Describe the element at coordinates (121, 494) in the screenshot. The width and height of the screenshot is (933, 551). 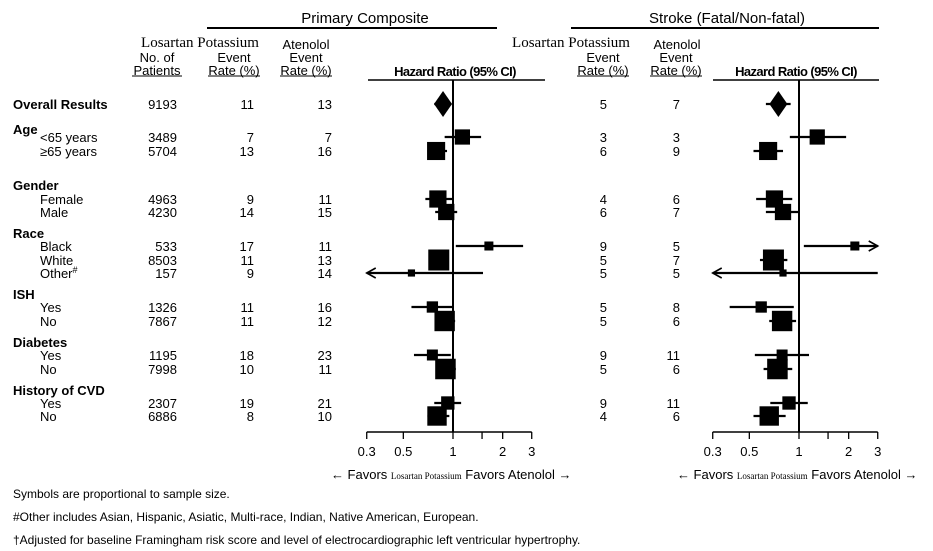
I see `footnote-symbols: Symbols are proportional to sample size.` at that location.